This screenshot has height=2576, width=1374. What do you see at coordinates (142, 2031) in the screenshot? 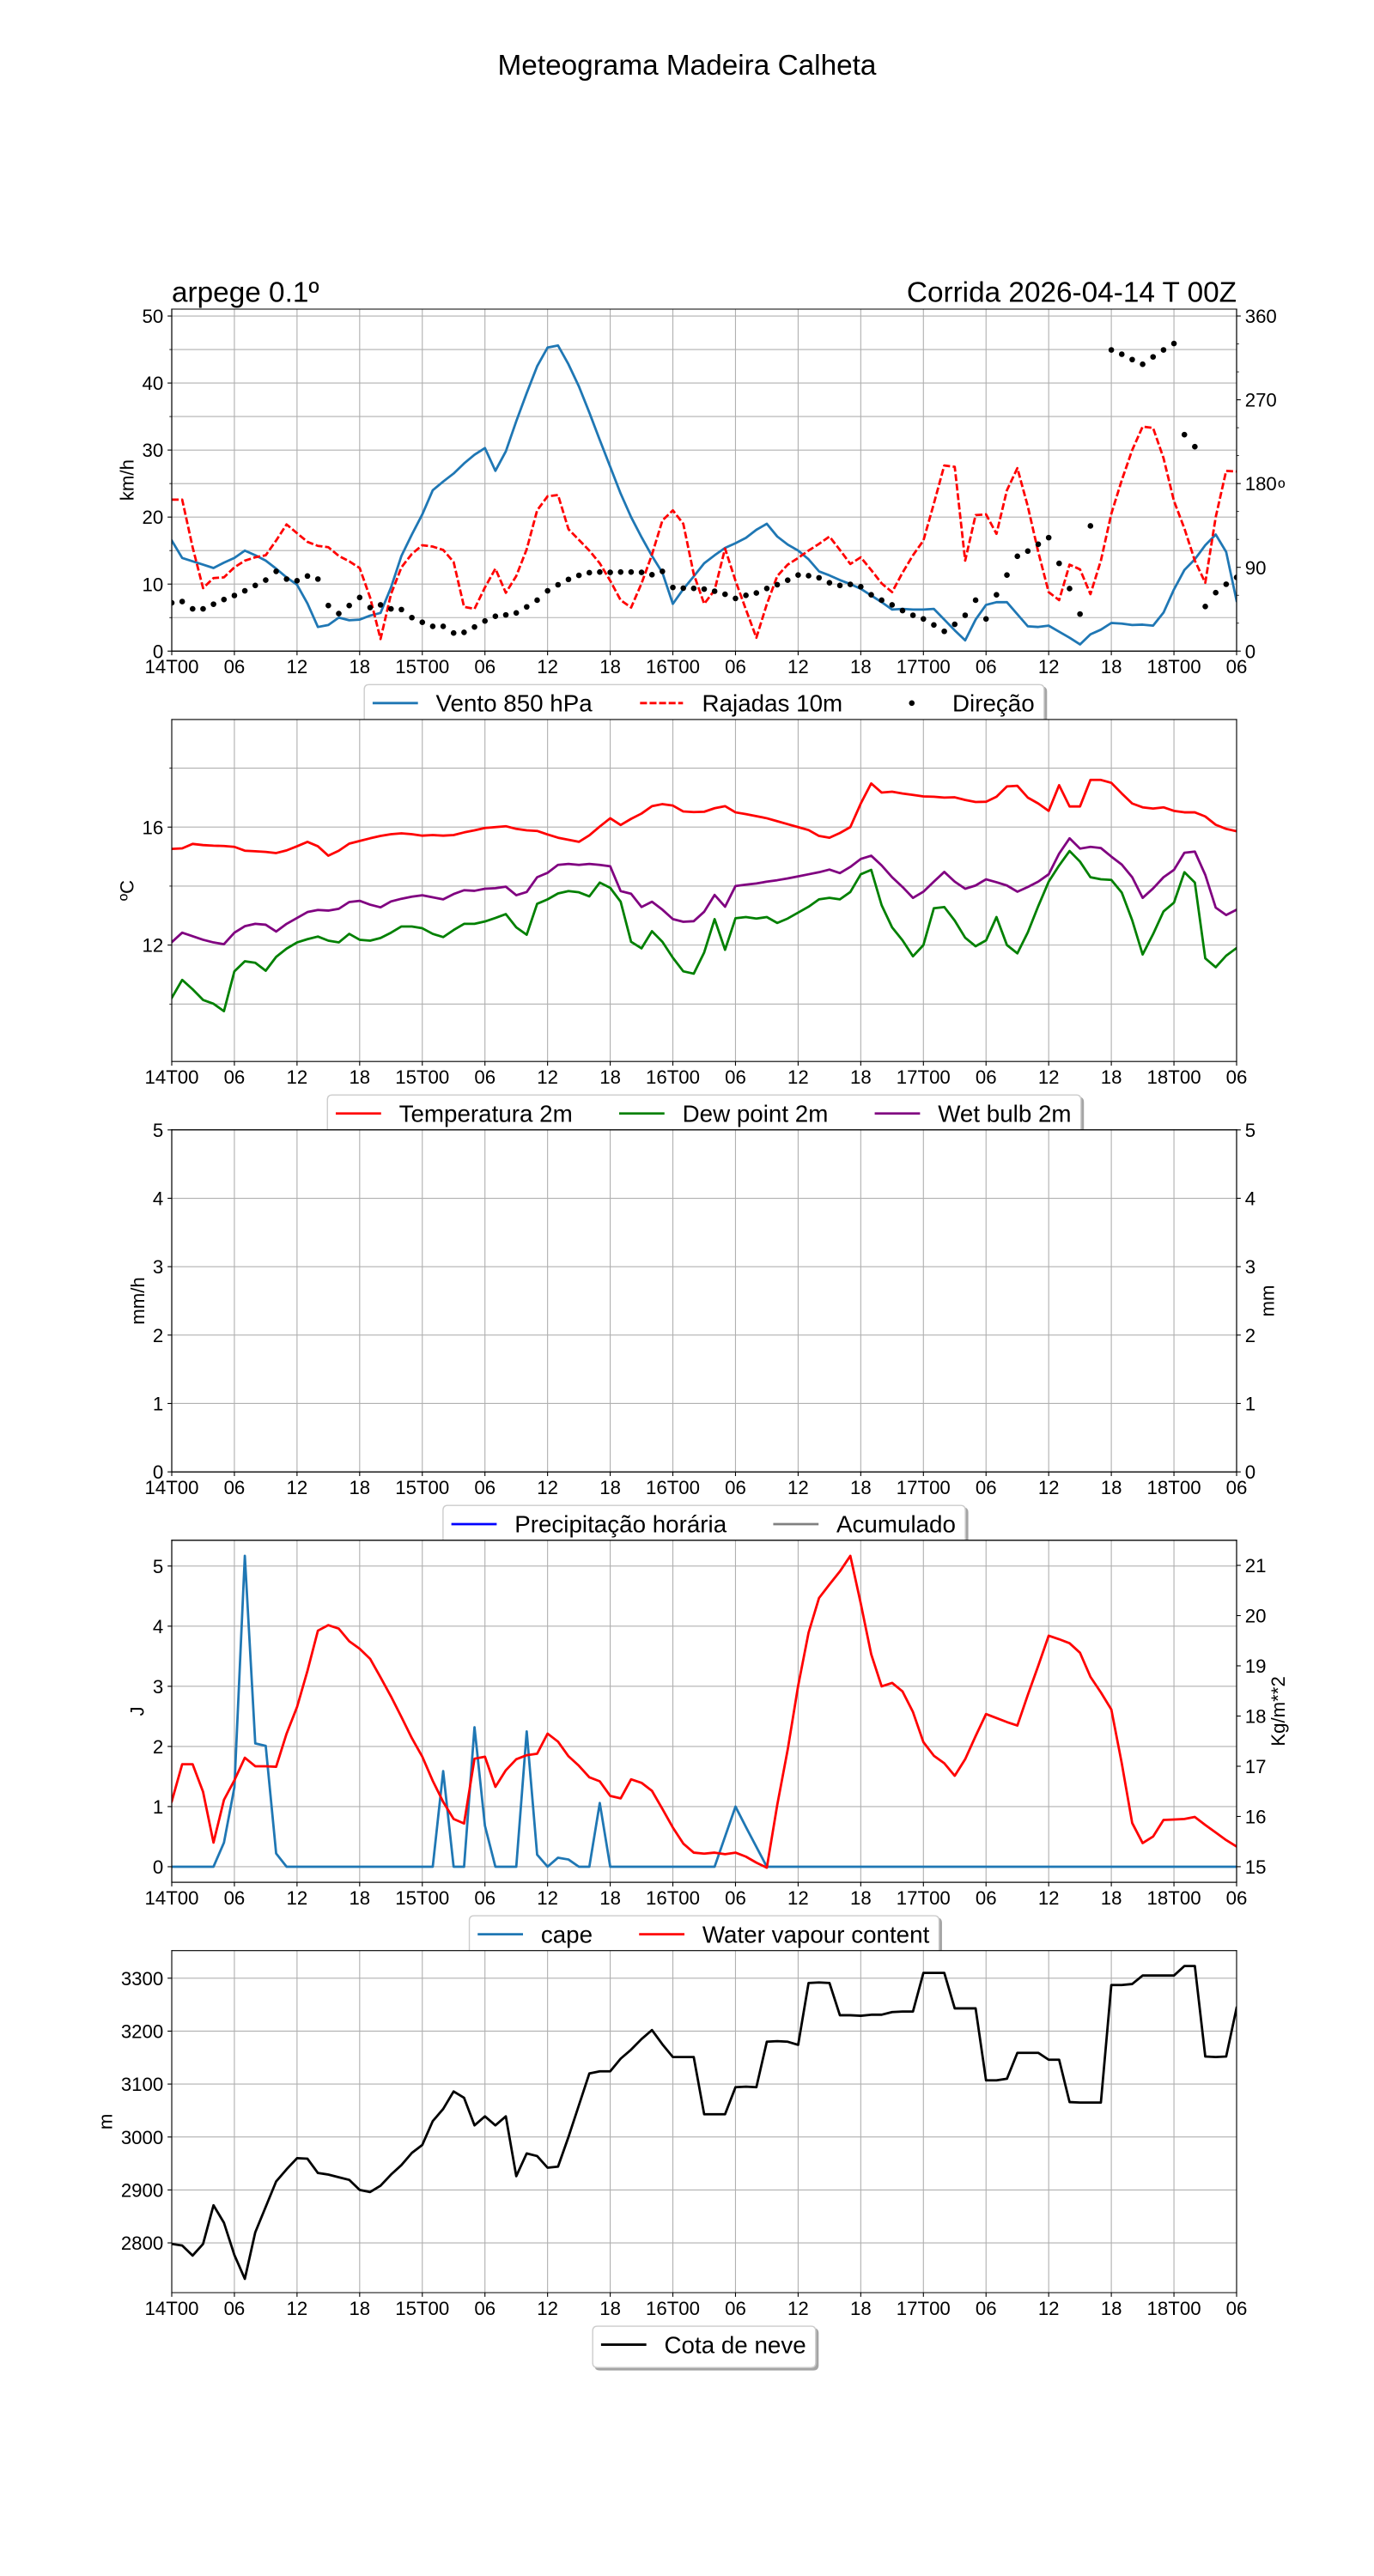
I see `svg-text: 3200` at bounding box center [142, 2031].